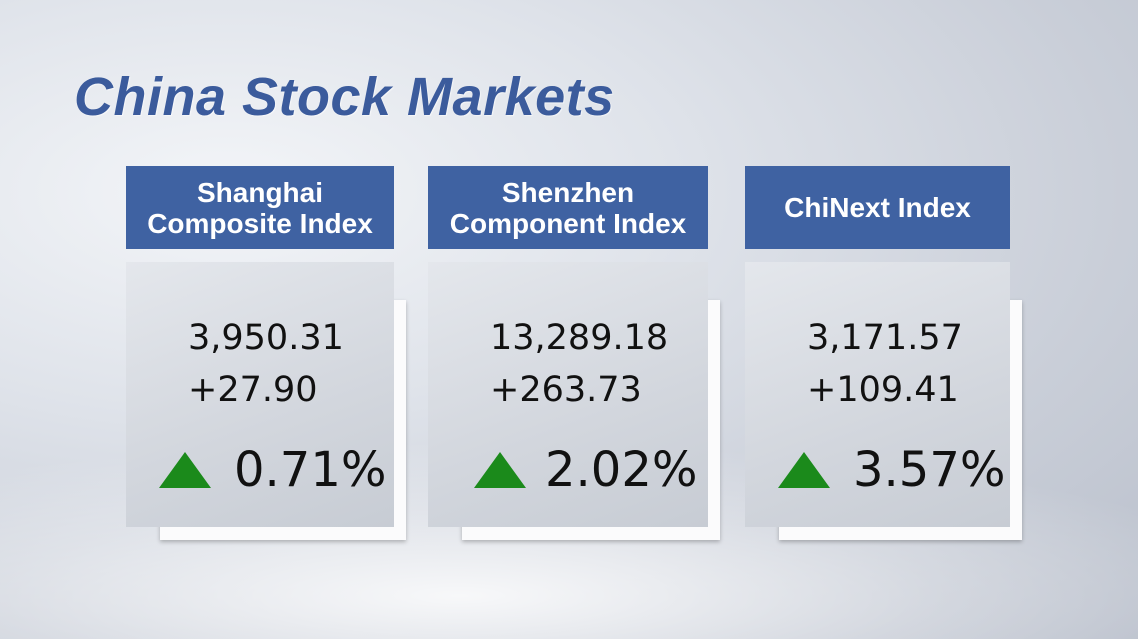 This screenshot has height=639, width=1138. Describe the element at coordinates (260, 223) in the screenshot. I see `index-name-line: Composite Index` at that location.